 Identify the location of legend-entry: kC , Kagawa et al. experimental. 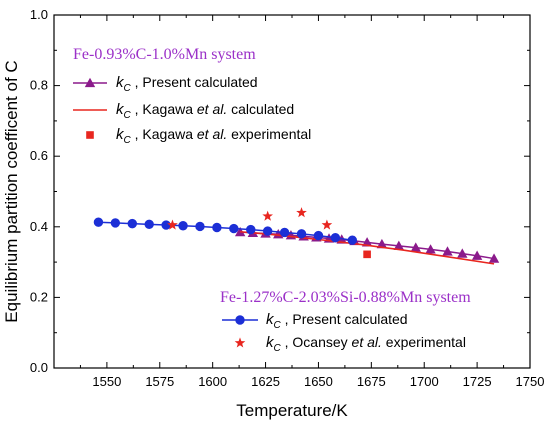
(198, 136).